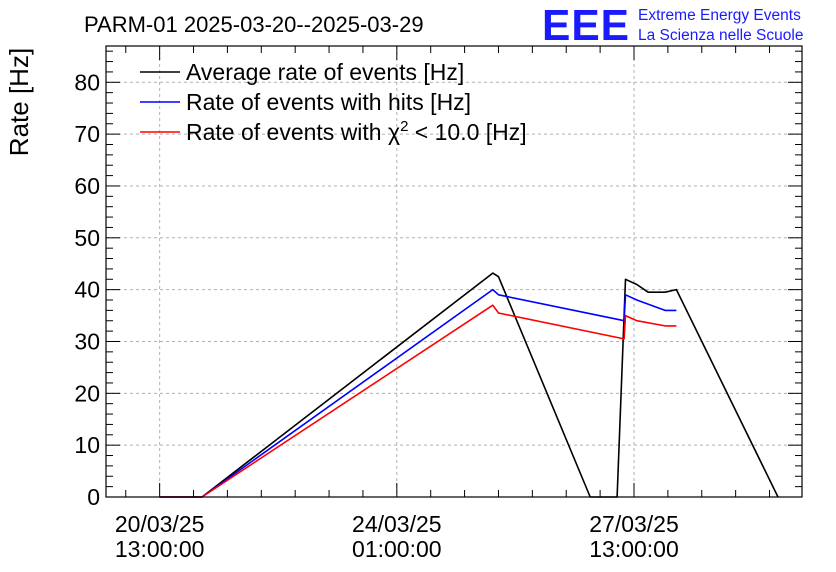  I want to click on y-axis-label: Rate [Hz], so click(19, 102).